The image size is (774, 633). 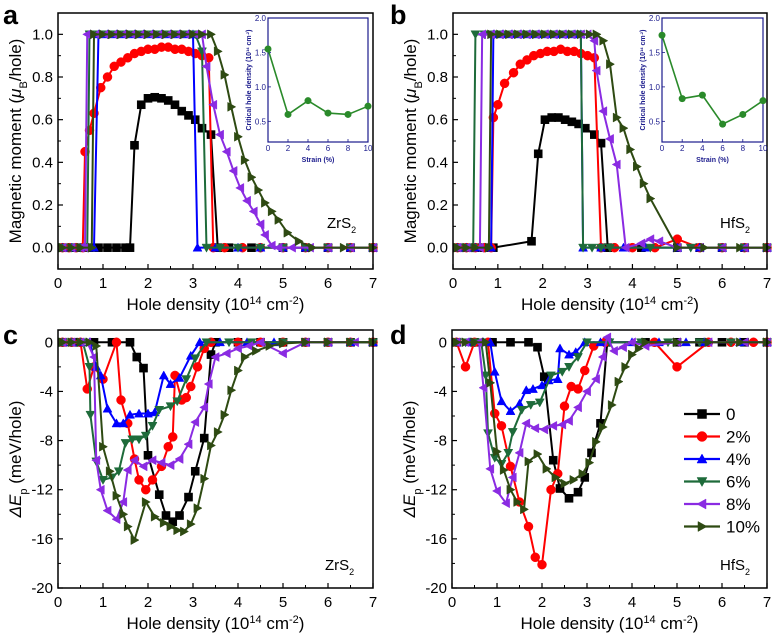 I want to click on panel-letter-a: a, so click(x=11, y=15).